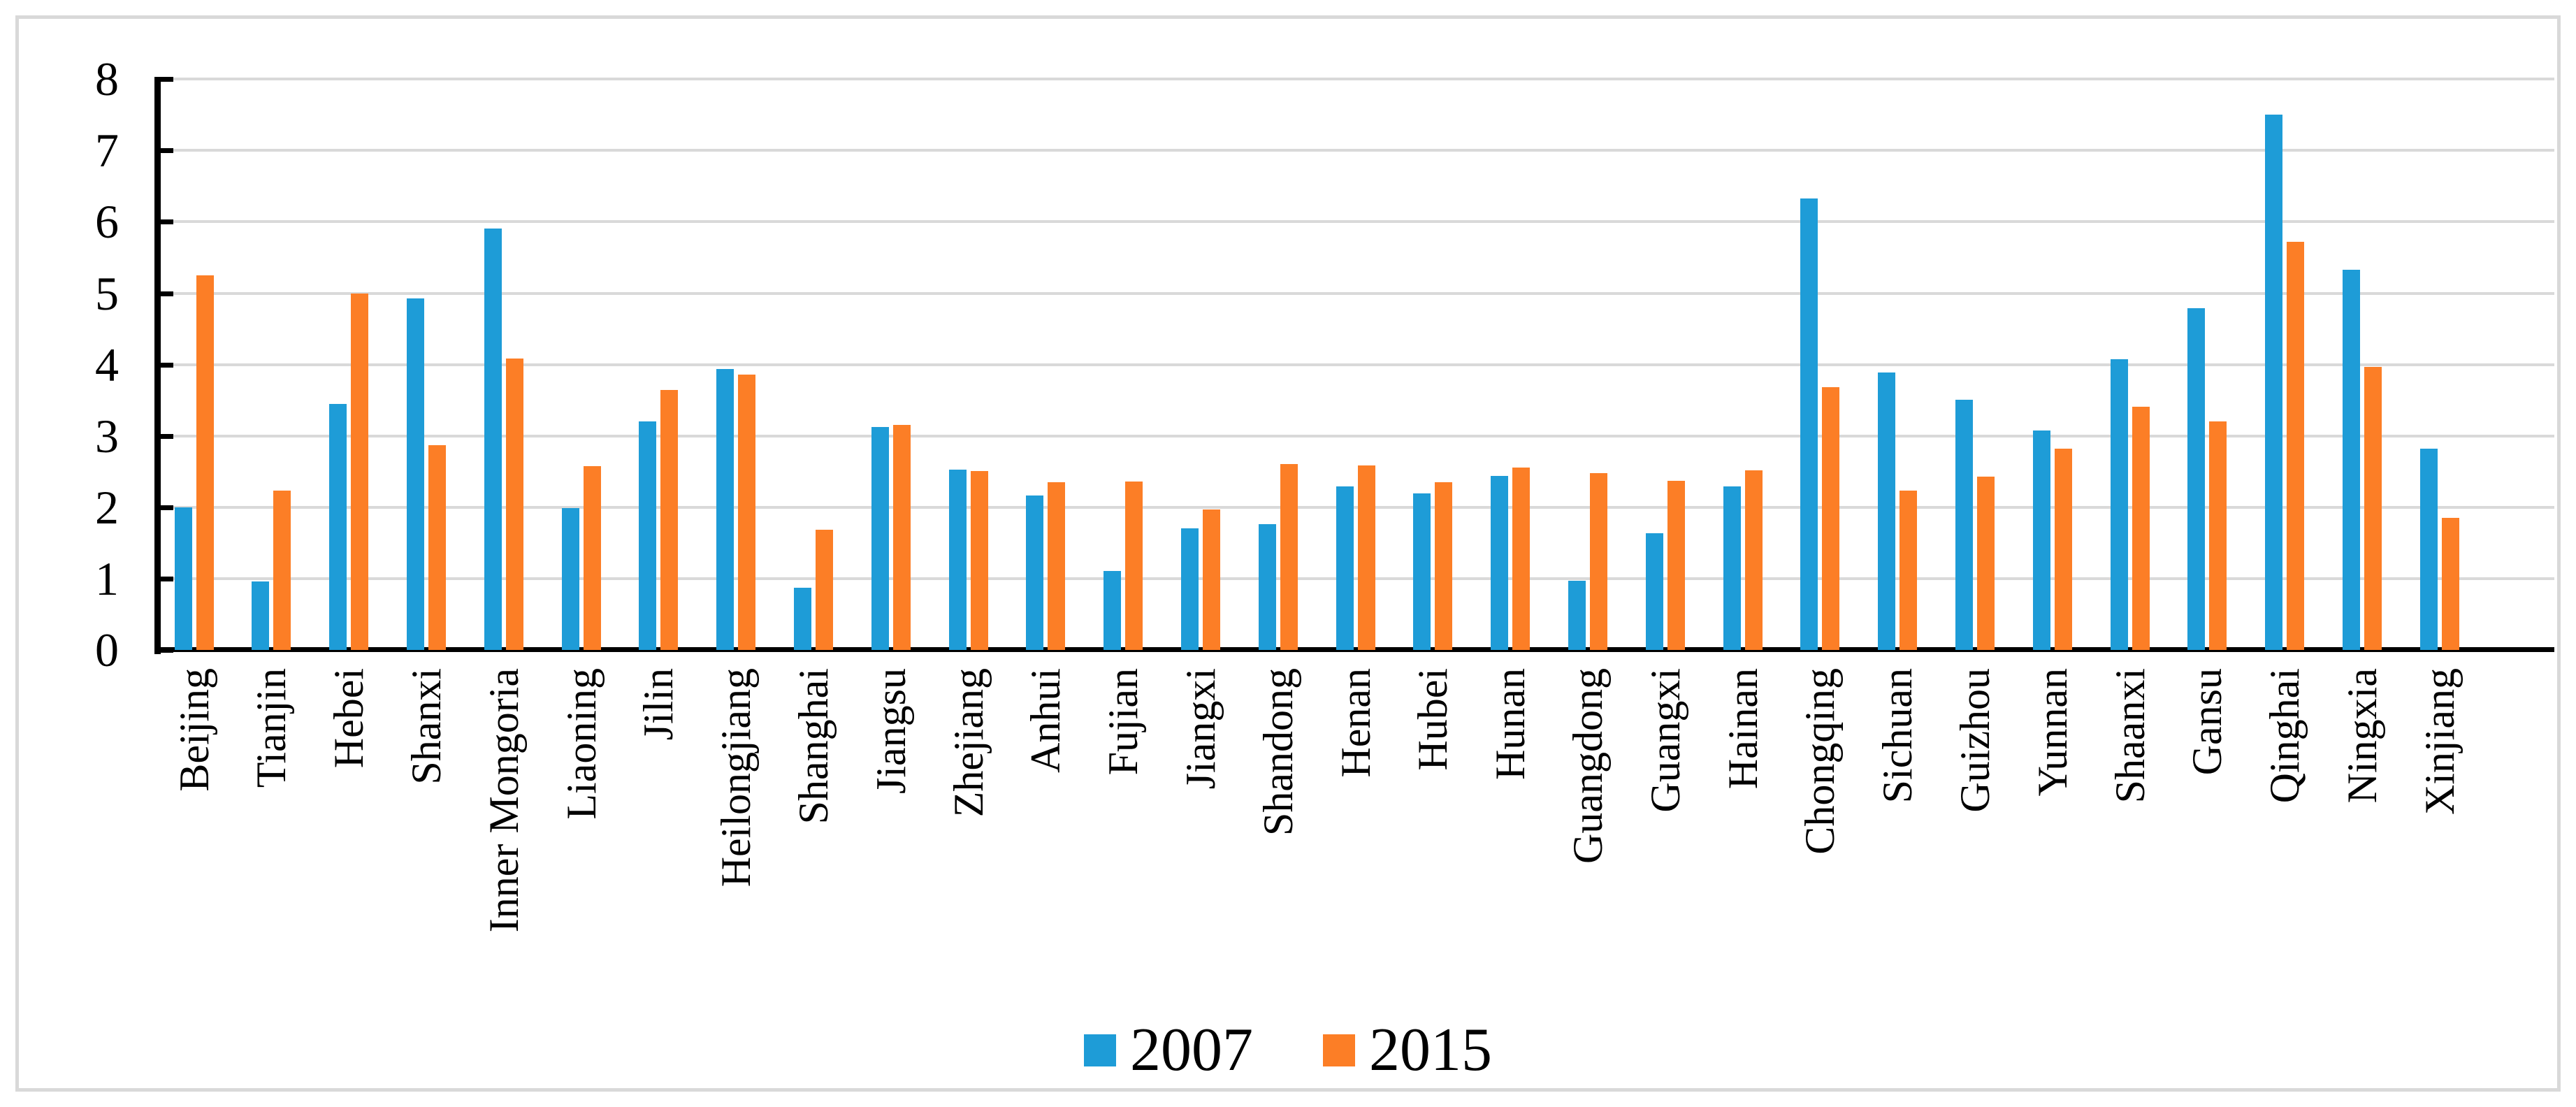 The height and width of the screenshot is (1107, 2576). What do you see at coordinates (2196, 479) in the screenshot?
I see `bar-2007-gansu` at bounding box center [2196, 479].